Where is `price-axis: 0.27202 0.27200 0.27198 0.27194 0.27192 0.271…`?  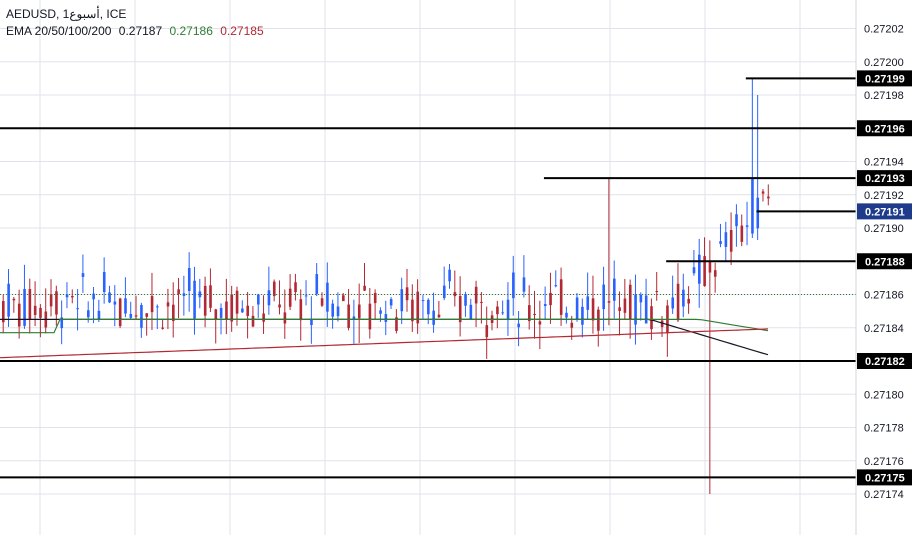 price-axis: 0.27202 0.27200 0.27198 0.27194 0.27192 0.271… is located at coordinates (884, 263).